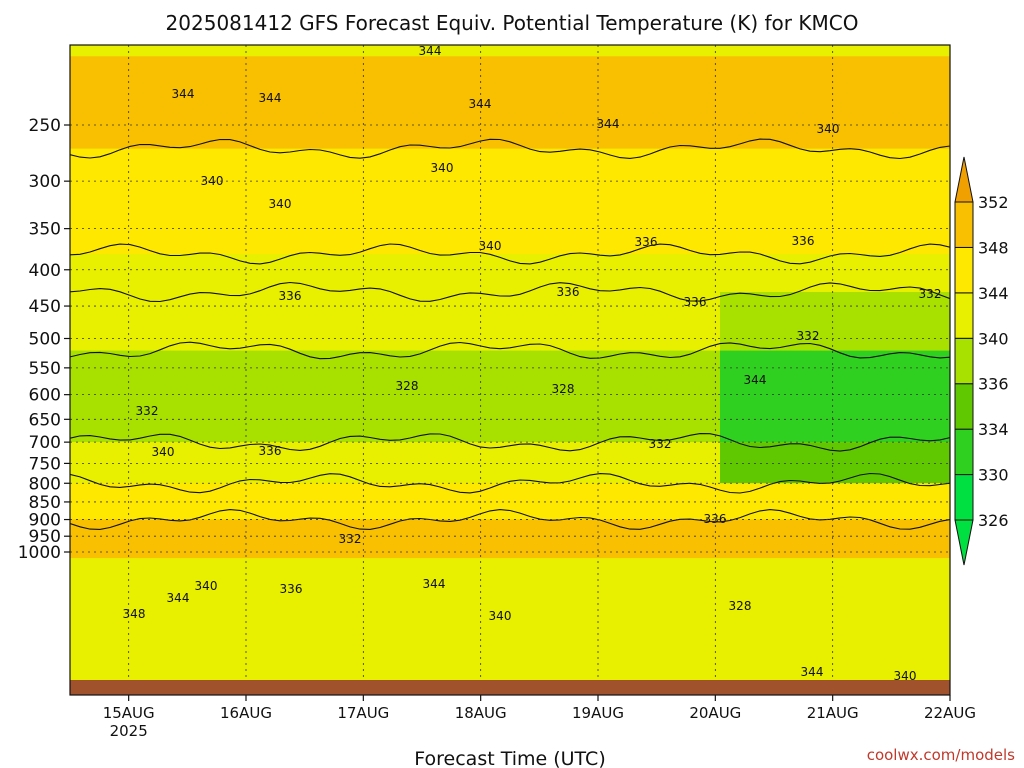 The image size is (1024, 768). Describe the element at coordinates (964, 270) in the screenshot. I see `colorbar-swatch` at that location.